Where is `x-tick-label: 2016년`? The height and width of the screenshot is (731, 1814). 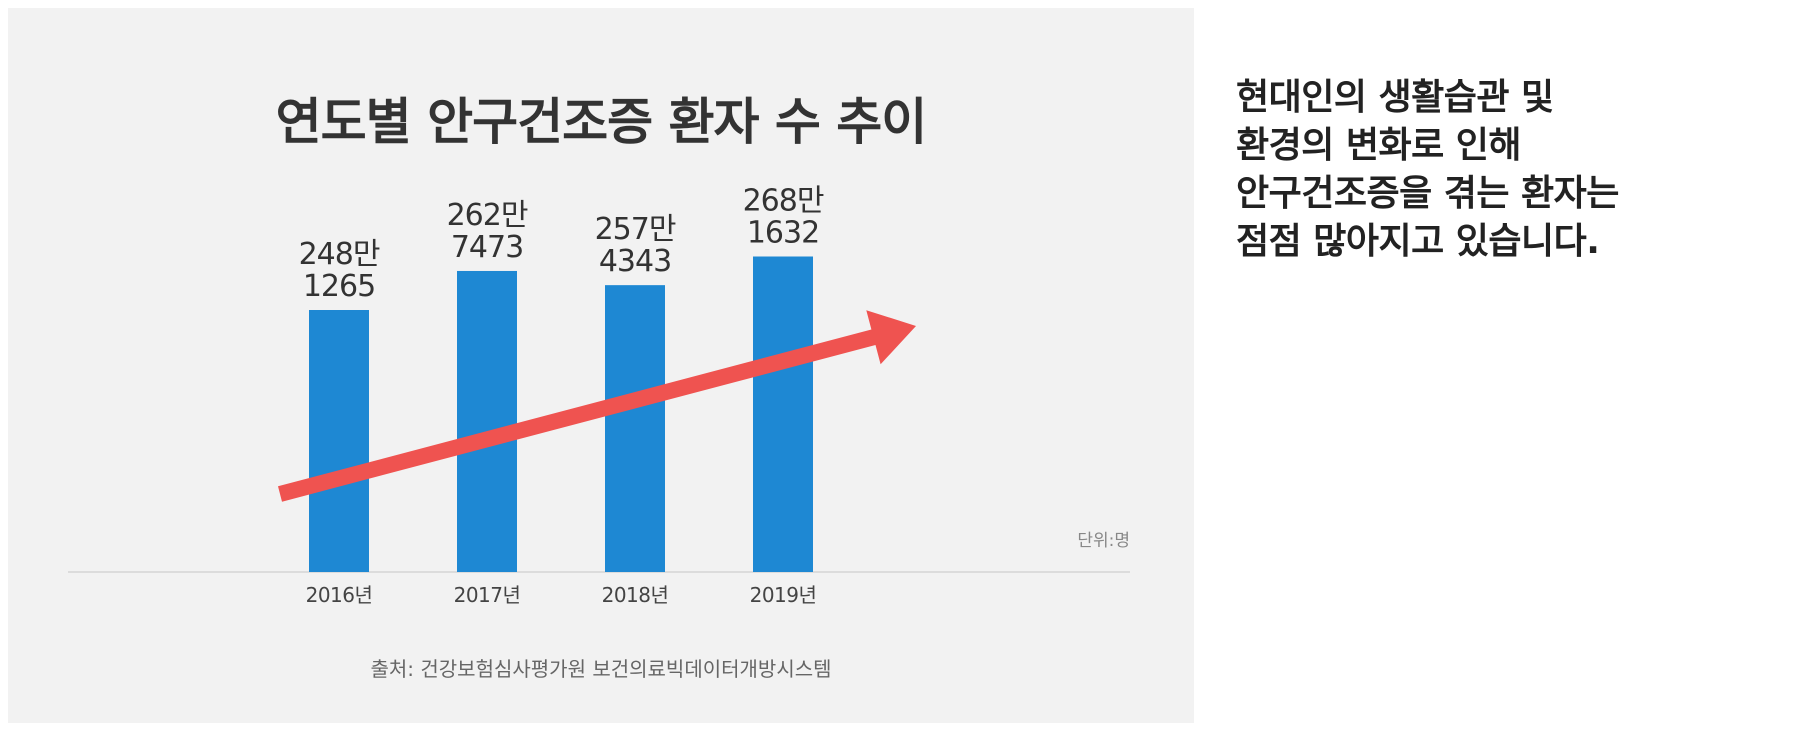 x-tick-label: 2016년 is located at coordinates (339, 595).